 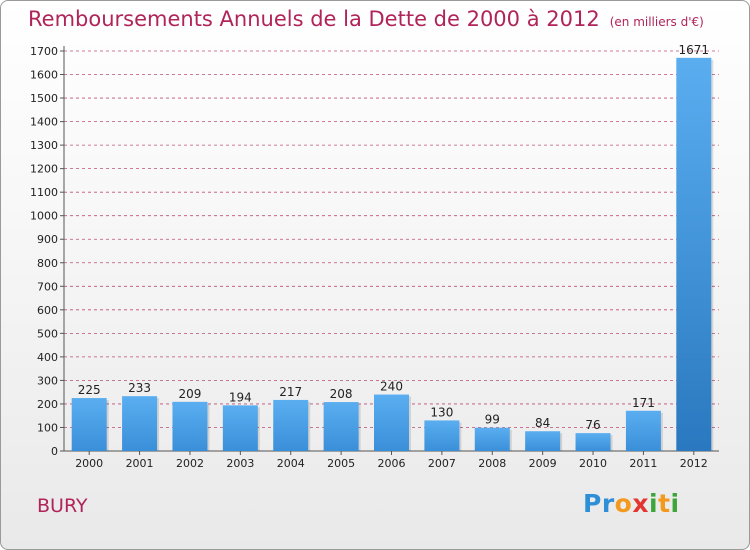 I want to click on data-label: 194, so click(x=240, y=397).